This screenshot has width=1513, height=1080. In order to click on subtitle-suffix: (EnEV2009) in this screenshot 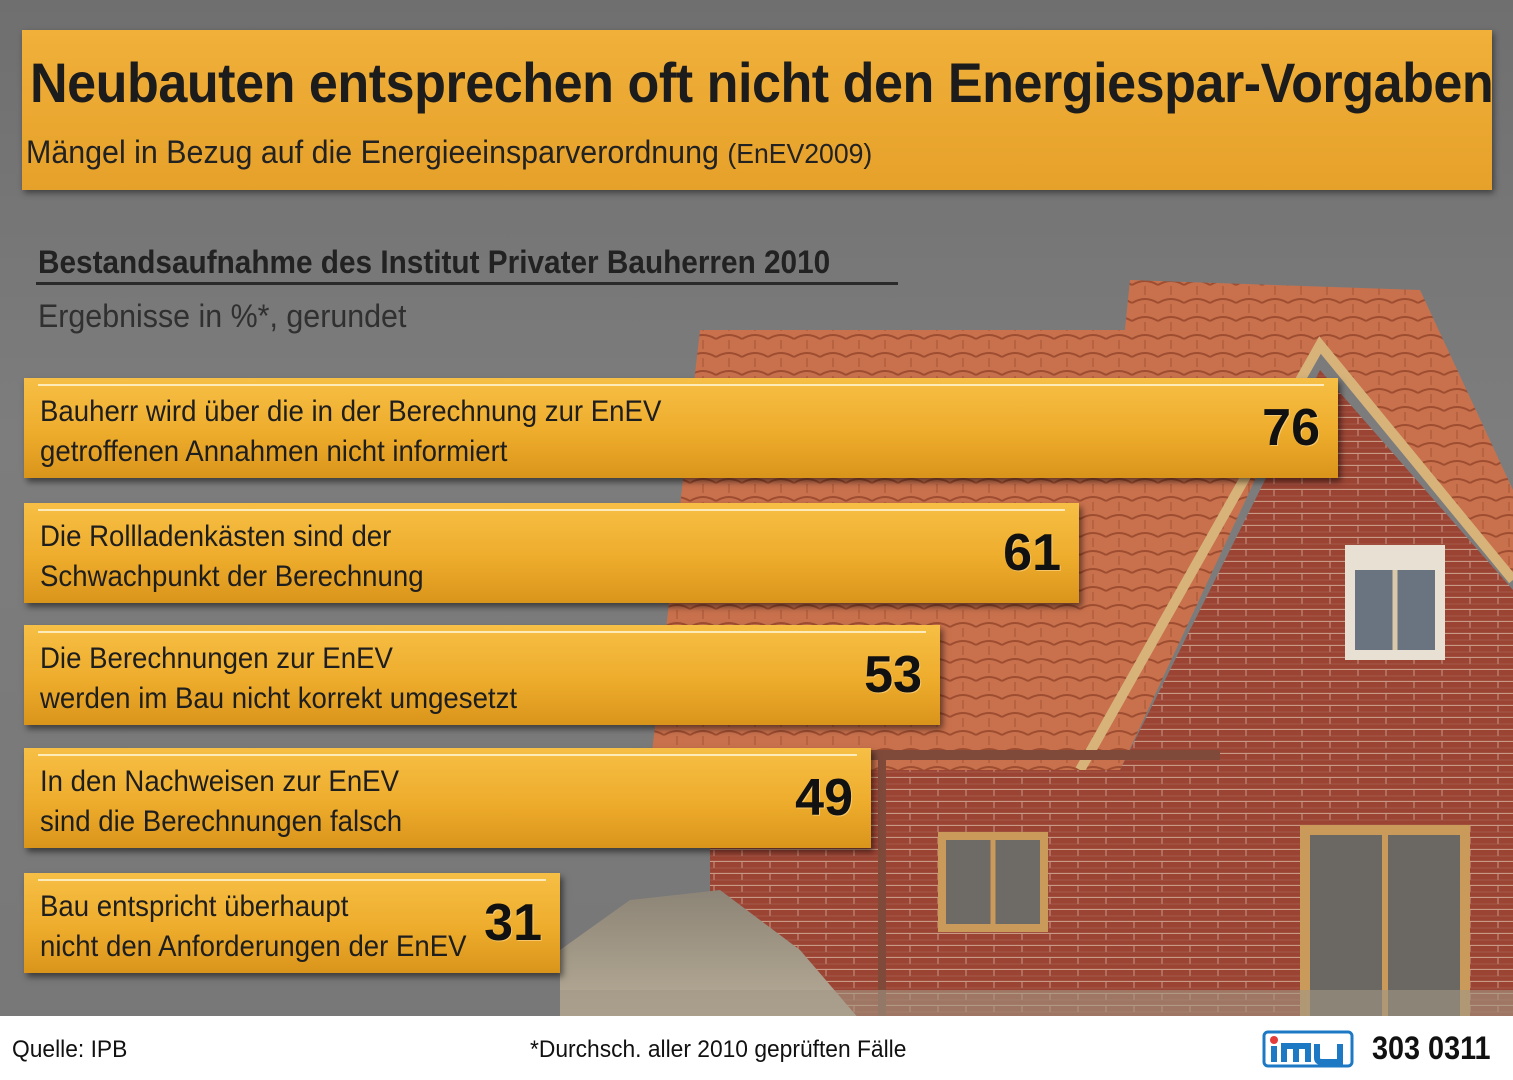, I will do `click(800, 153)`.